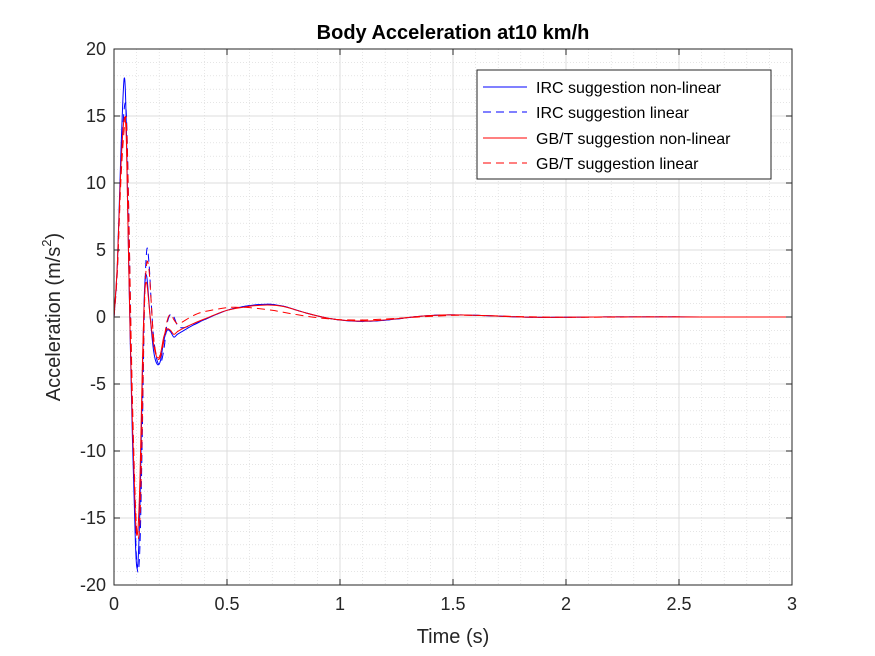  Describe the element at coordinates (792, 604) in the screenshot. I see `x-tick-label: 3` at that location.